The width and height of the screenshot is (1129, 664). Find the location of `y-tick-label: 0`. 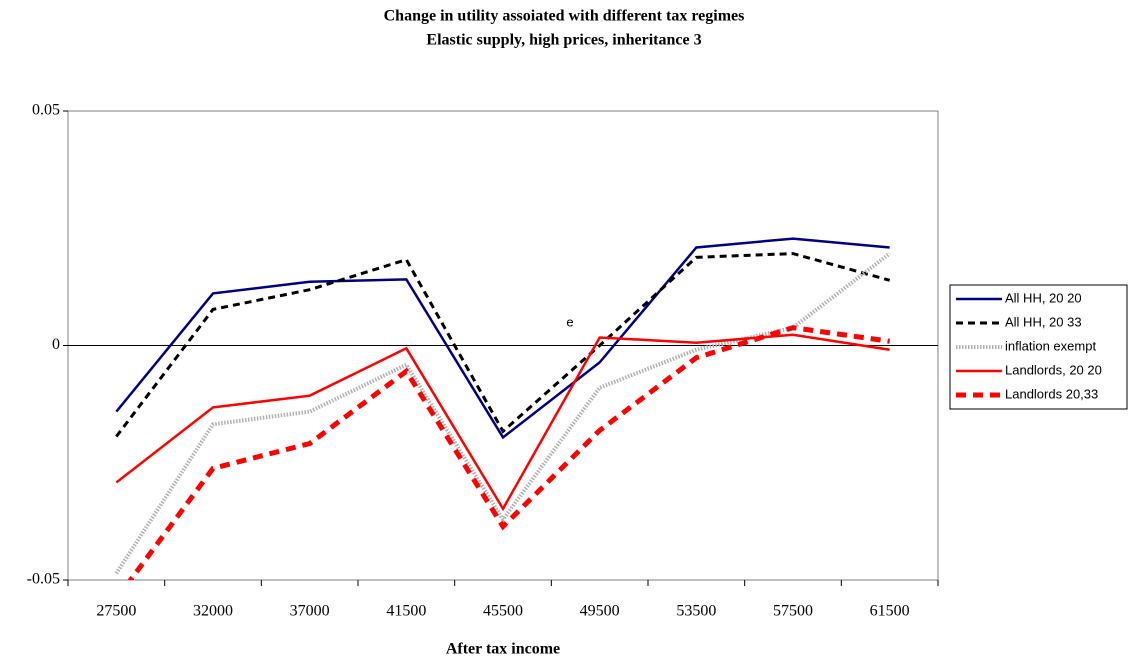

y-tick-label: 0 is located at coordinates (56, 344).